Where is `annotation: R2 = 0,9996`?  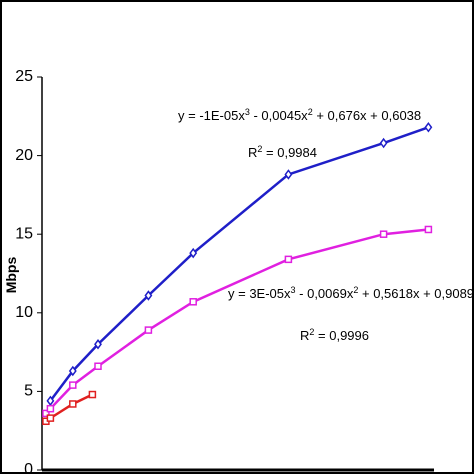 annotation: R2 = 0,9996 is located at coordinates (334, 335).